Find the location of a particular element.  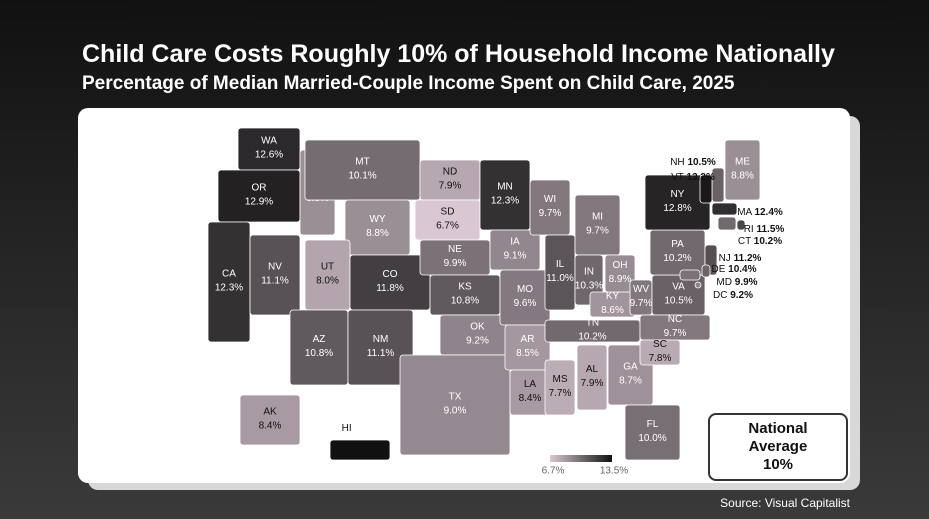

state-abbr: AZ is located at coordinates (319, 339).